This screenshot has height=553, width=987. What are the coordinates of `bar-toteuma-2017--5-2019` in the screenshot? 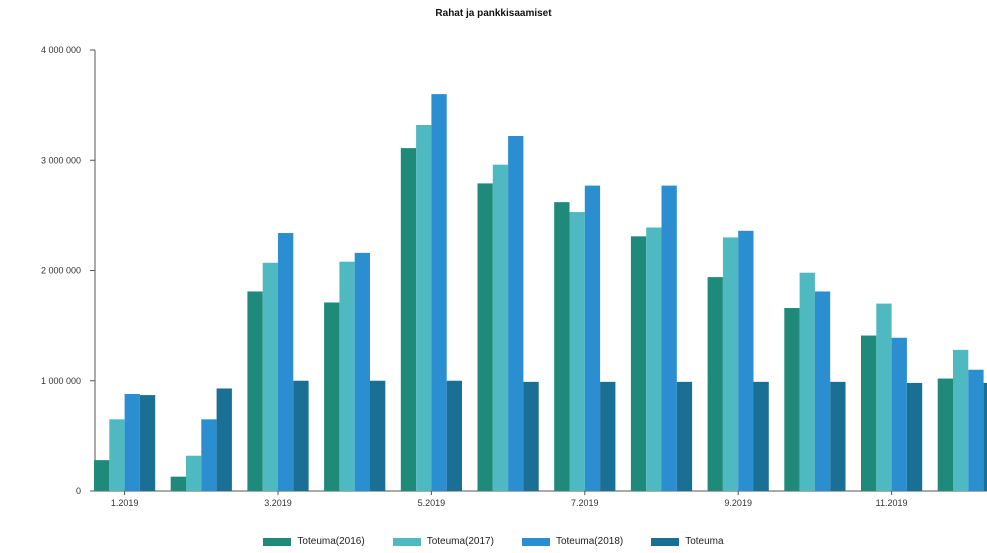 It's located at (423, 308).